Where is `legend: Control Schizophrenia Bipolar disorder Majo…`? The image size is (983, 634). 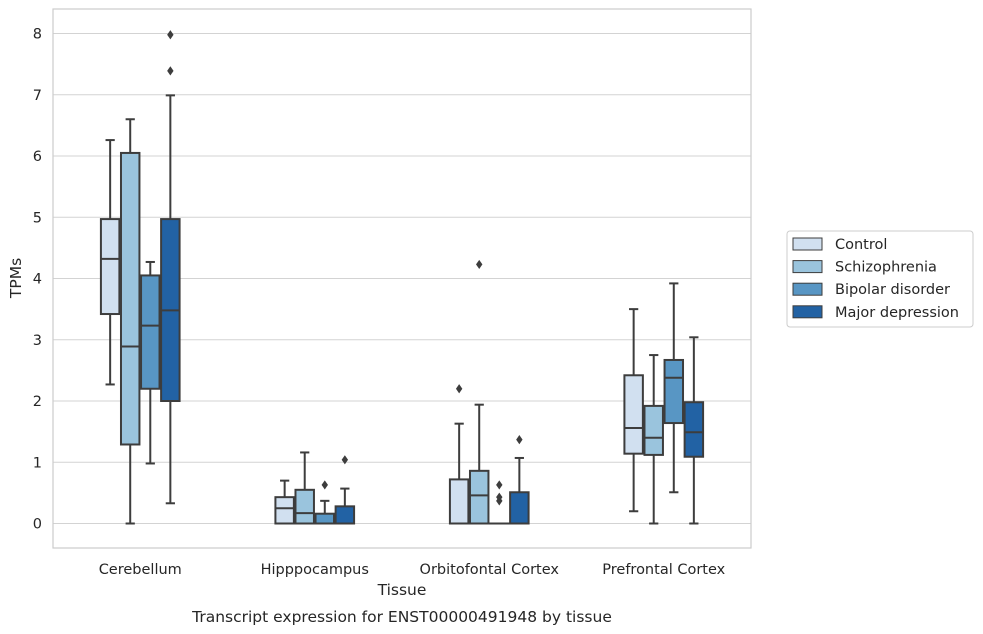
legend: Control Schizophrenia Bipolar disorder Majo… is located at coordinates (880, 279).